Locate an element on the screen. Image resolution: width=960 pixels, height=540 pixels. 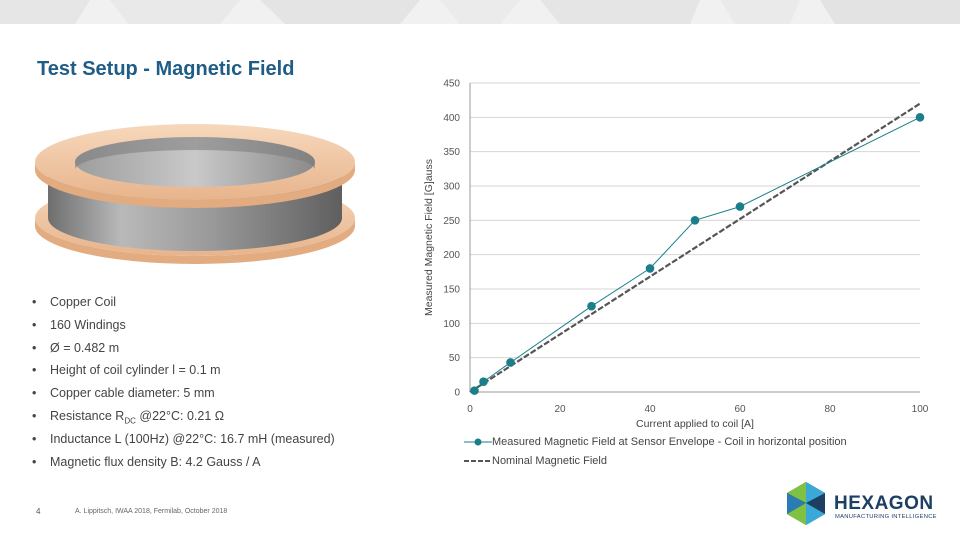
y-tick-label: 100 is located at coordinates (451, 324).